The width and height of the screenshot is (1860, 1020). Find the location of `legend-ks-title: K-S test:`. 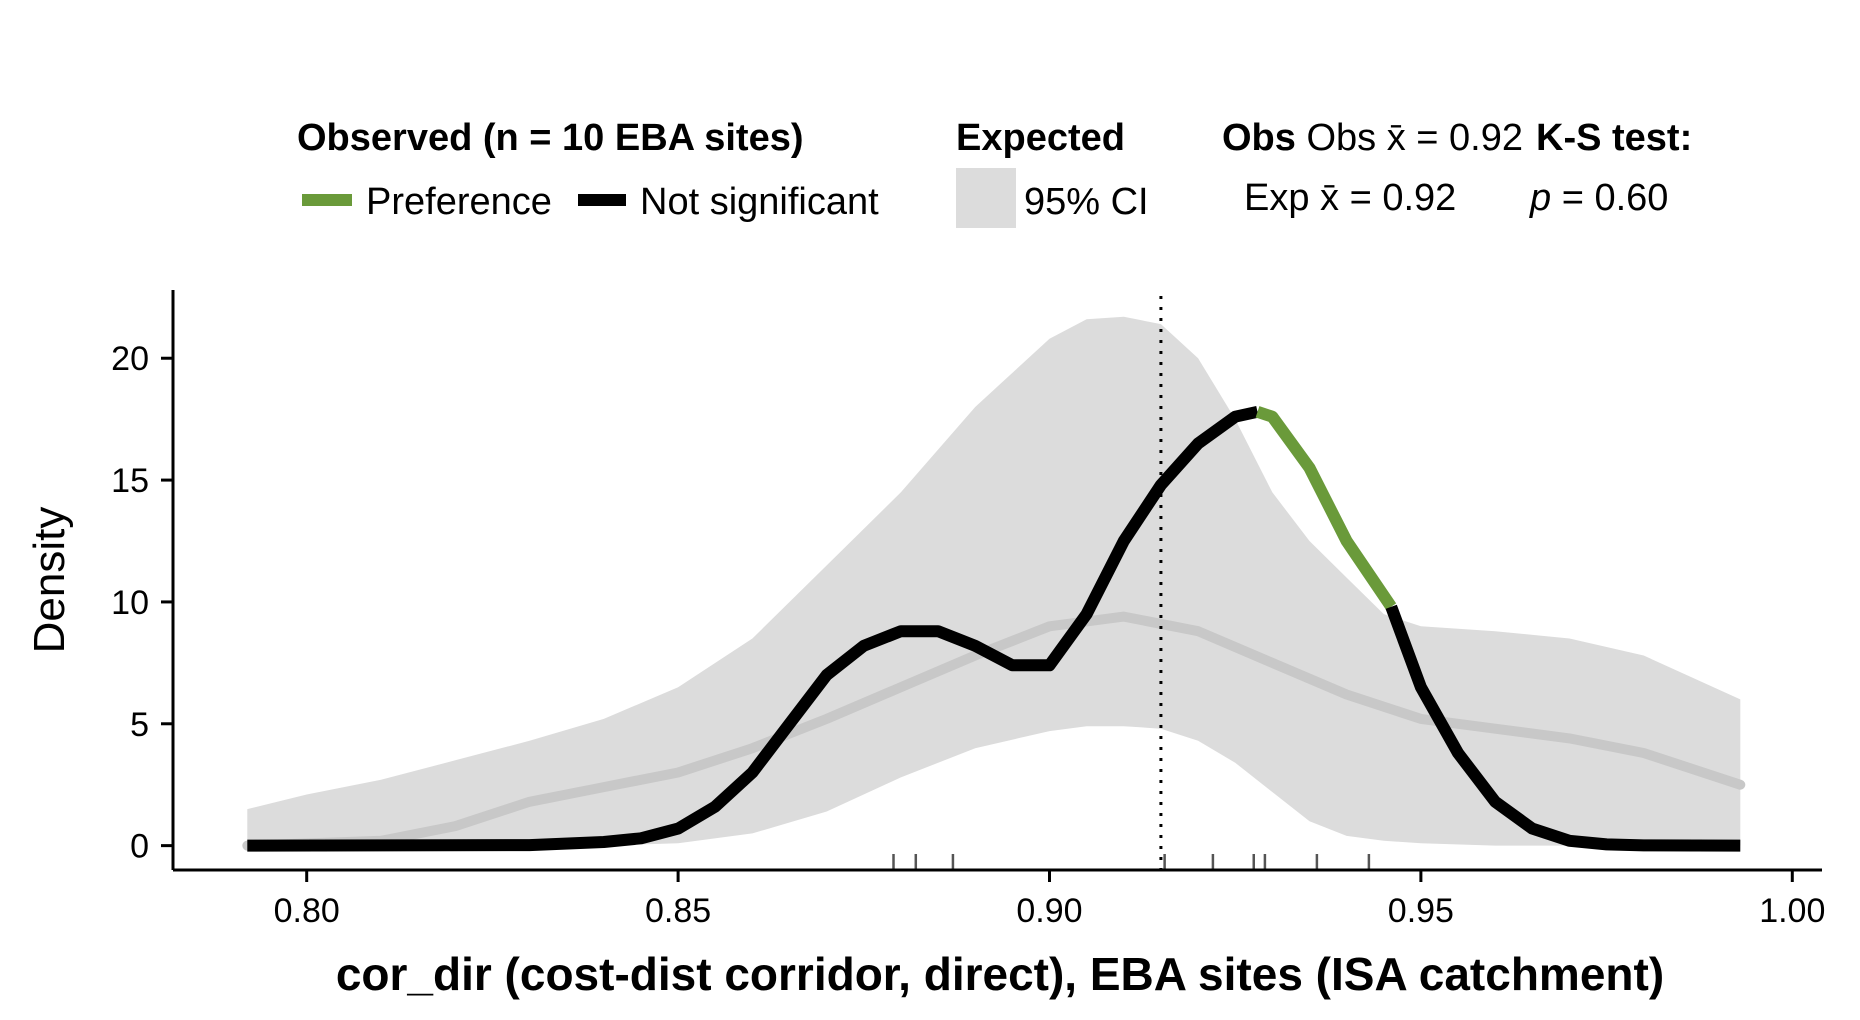

legend-ks-title: K-S test: is located at coordinates (1614, 138).